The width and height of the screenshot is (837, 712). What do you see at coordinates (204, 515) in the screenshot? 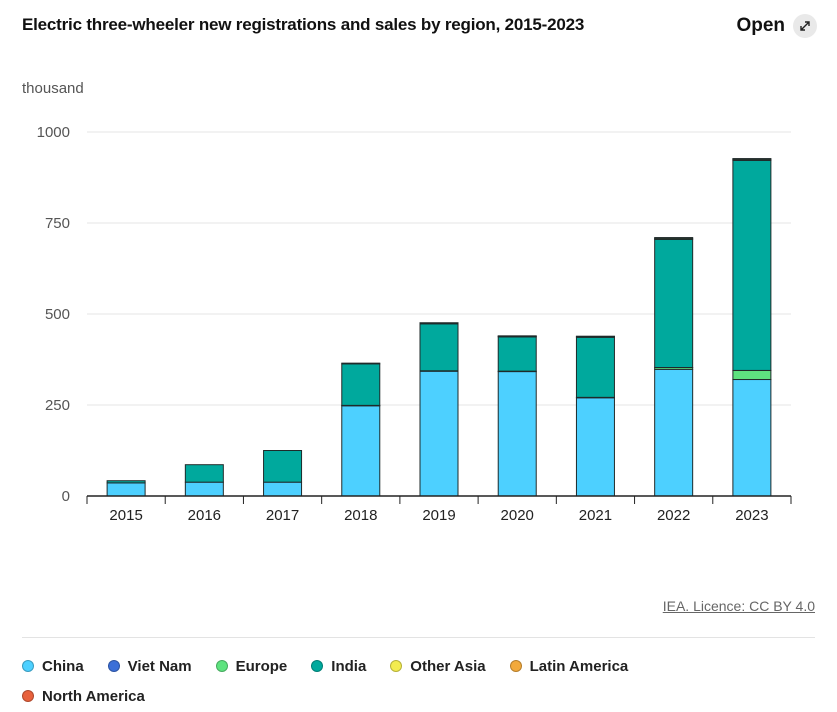
I see `x-tick-label: 2016` at bounding box center [204, 515].